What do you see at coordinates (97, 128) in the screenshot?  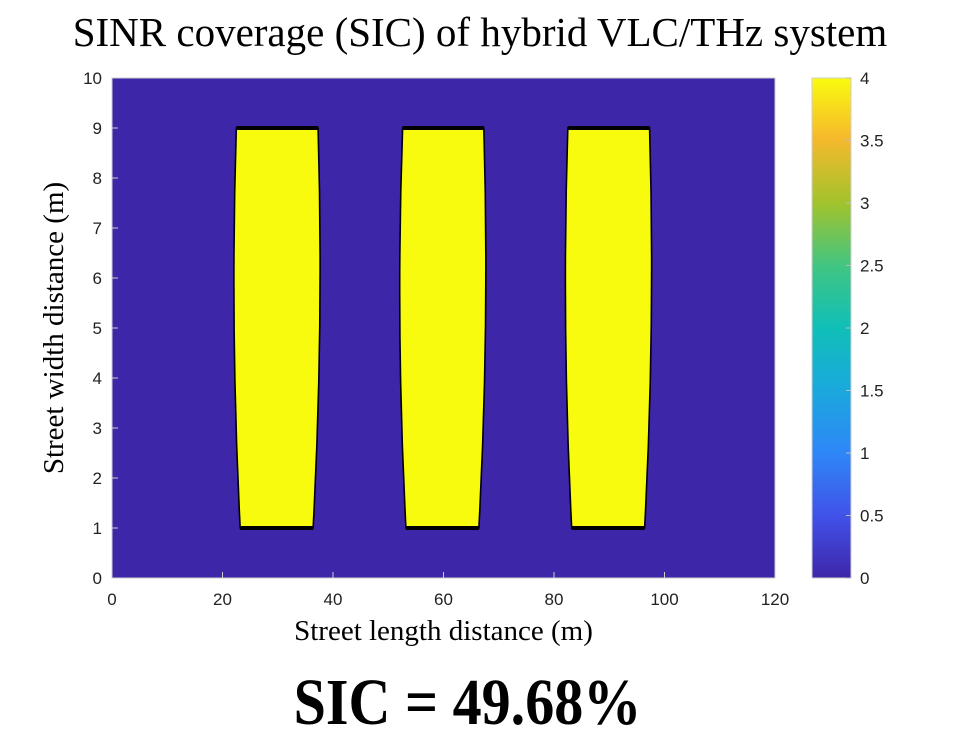 I see `y-tick-label: 9` at bounding box center [97, 128].